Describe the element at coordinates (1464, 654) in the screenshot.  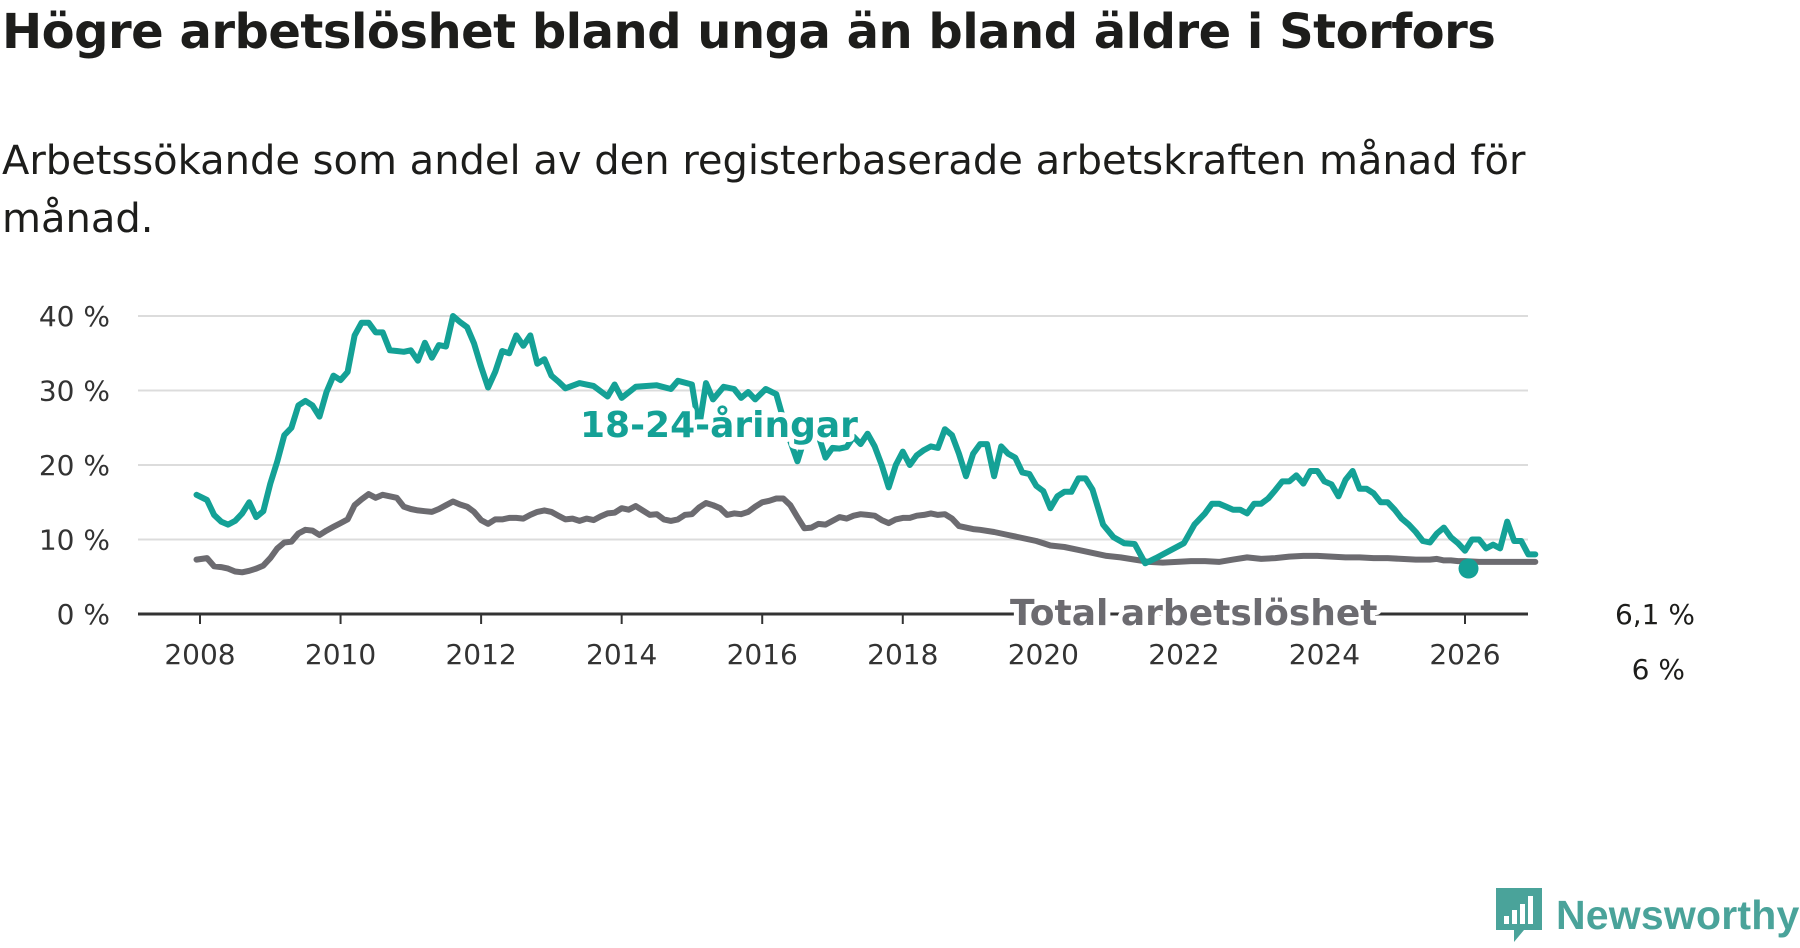
I see `x-tick-label: 2026` at that location.